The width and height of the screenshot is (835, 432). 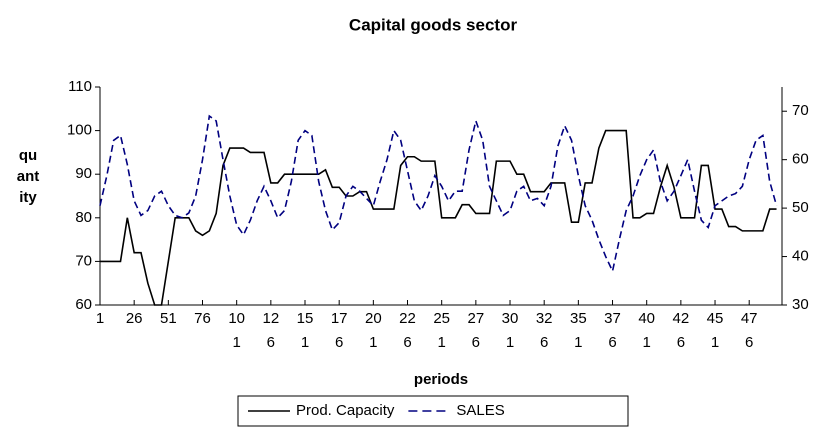 I want to click on y2-tick-label: 60, so click(x=800, y=159).